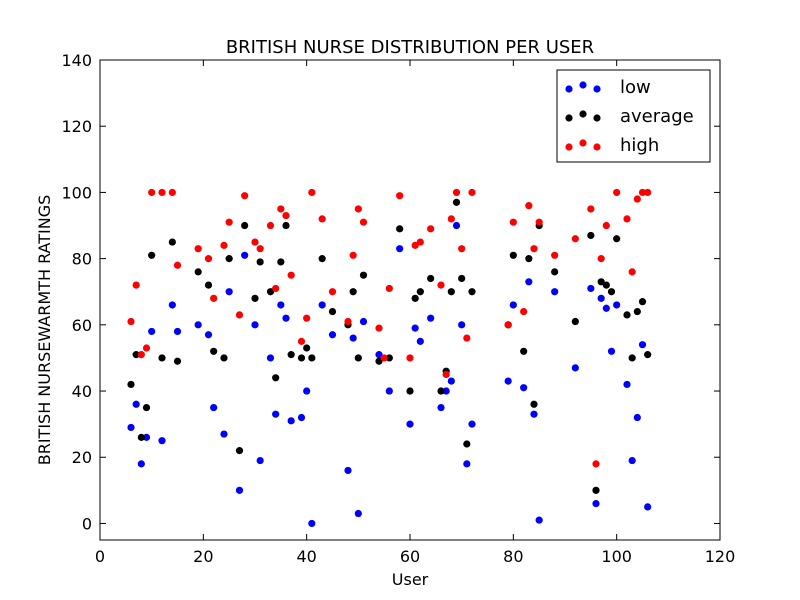 The height and width of the screenshot is (600, 800). I want to click on x-tick-label: 80, so click(513, 556).